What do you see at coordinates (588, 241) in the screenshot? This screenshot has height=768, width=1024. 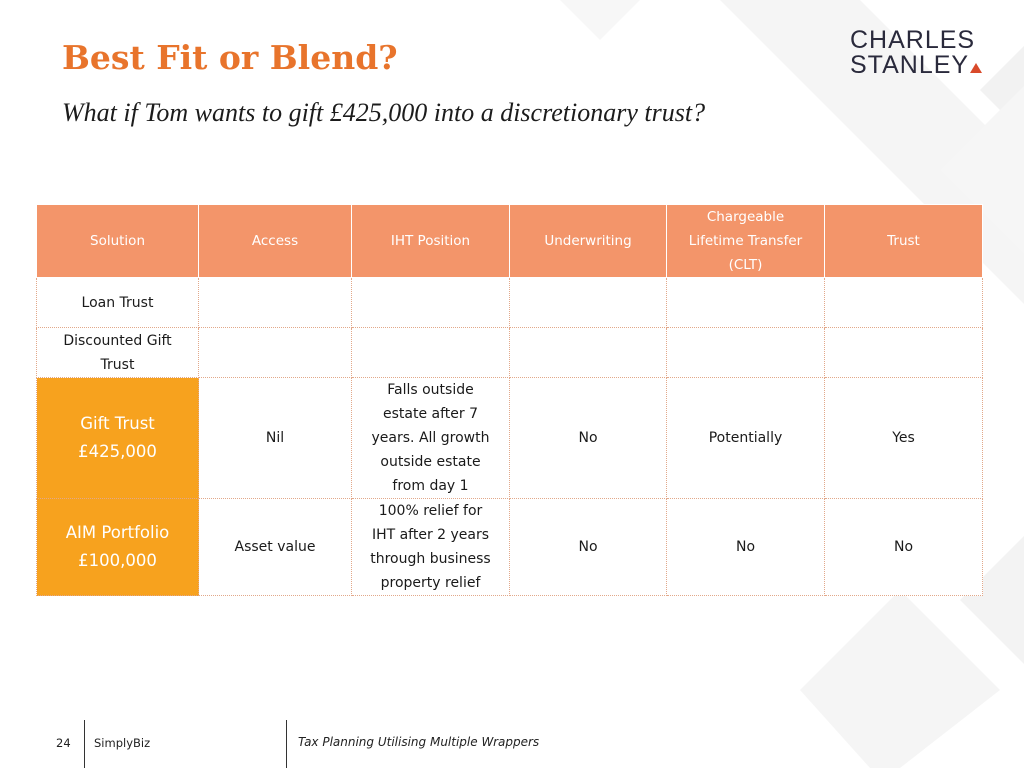 I see `header-underwriting: Underwriting` at bounding box center [588, 241].